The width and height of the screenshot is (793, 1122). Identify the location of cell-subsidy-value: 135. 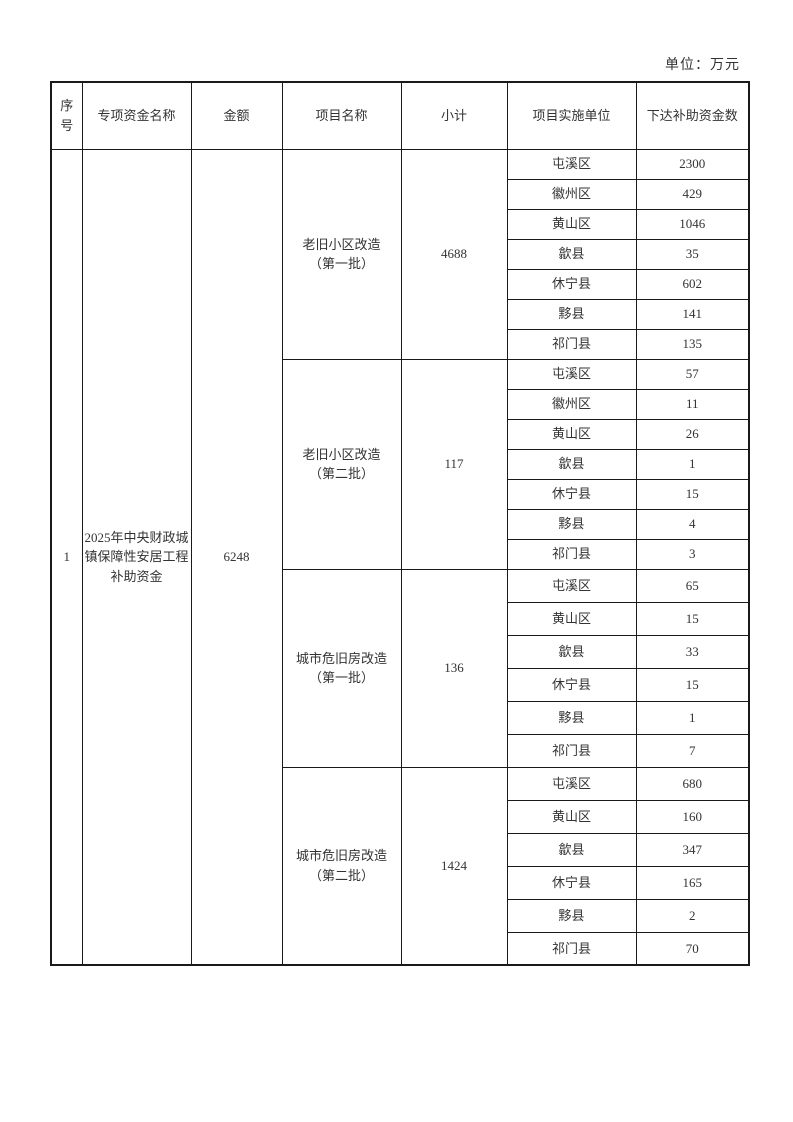
(692, 344).